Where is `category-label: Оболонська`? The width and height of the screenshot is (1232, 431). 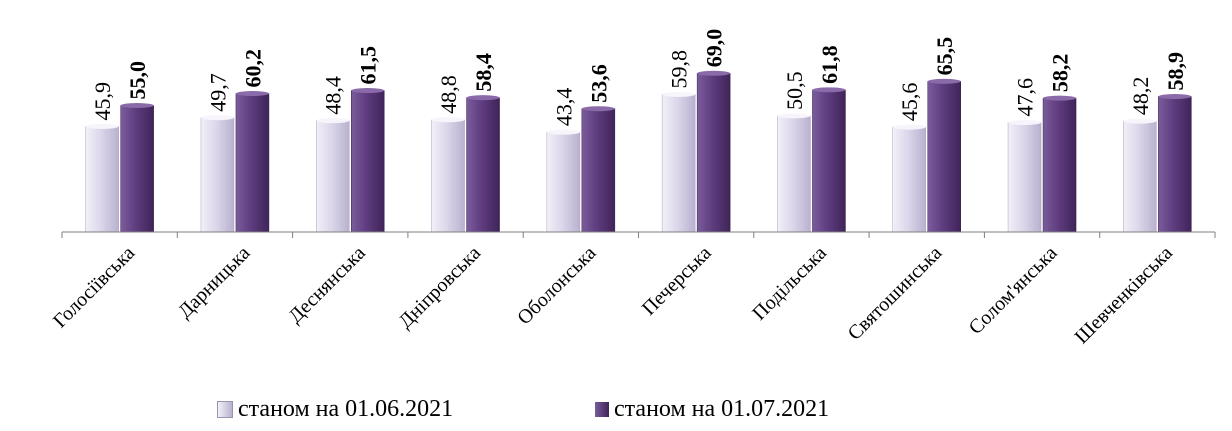
category-label: Оболонська is located at coordinates (556, 285).